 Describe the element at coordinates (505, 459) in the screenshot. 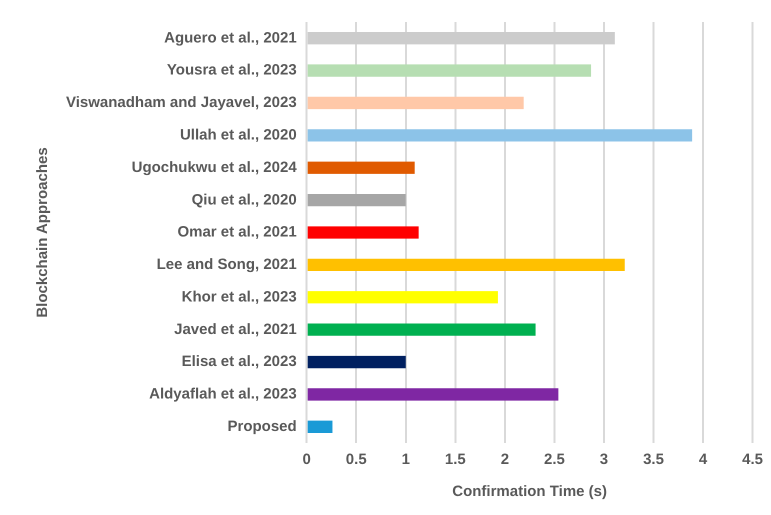

I see `x-tick-label: 2` at that location.